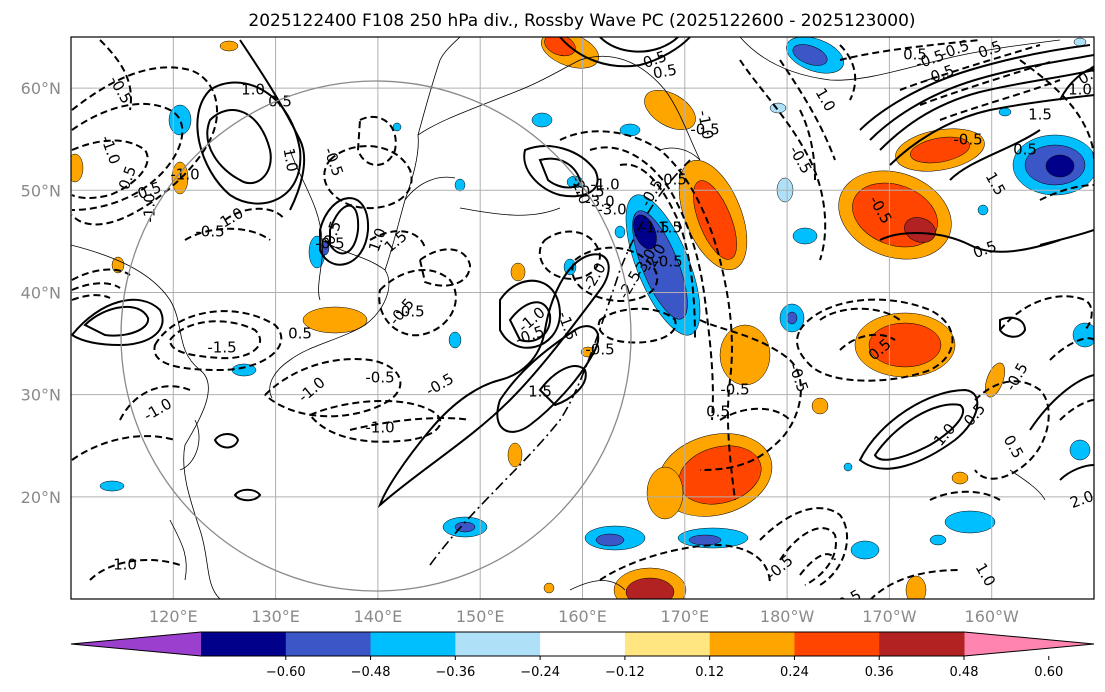 The image size is (1105, 692). What do you see at coordinates (704, 130) in the screenshot?
I see `contour-label-72: -0.5` at bounding box center [704, 130].